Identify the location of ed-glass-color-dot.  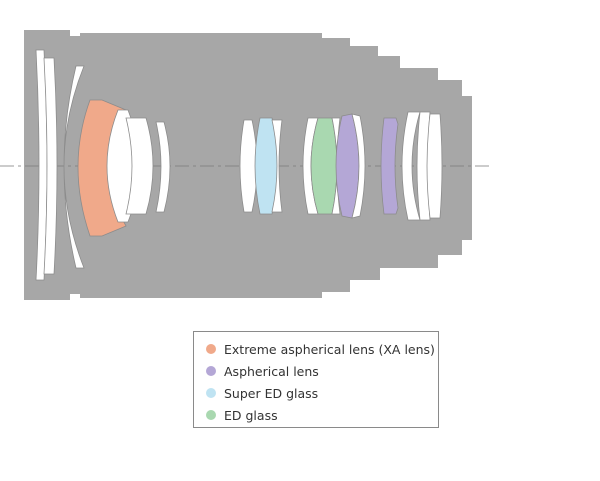
(211, 415).